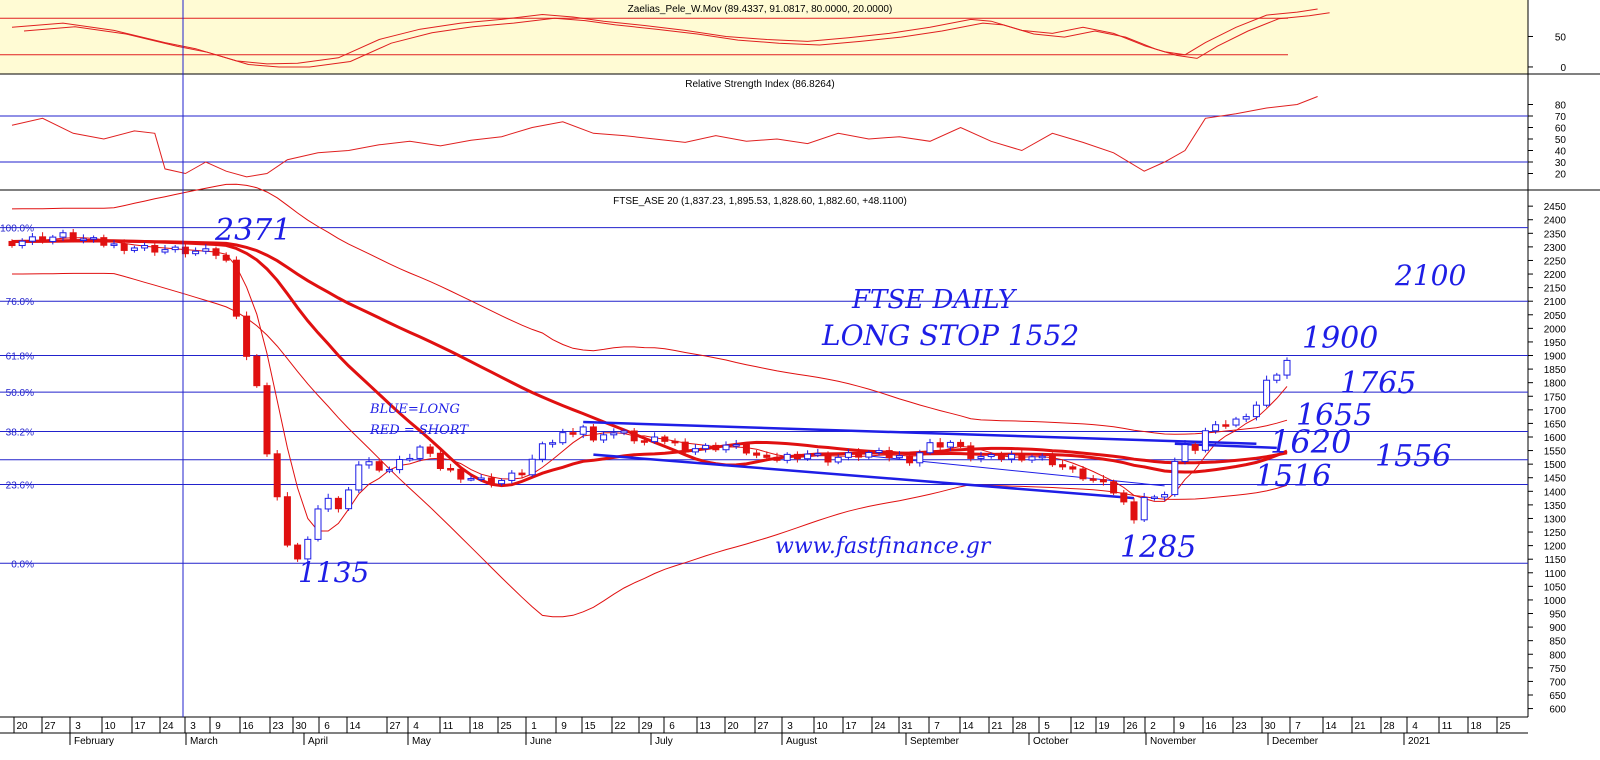  What do you see at coordinates (1555, 343) in the screenshot?
I see `price-tick-label: 1950` at bounding box center [1555, 343].